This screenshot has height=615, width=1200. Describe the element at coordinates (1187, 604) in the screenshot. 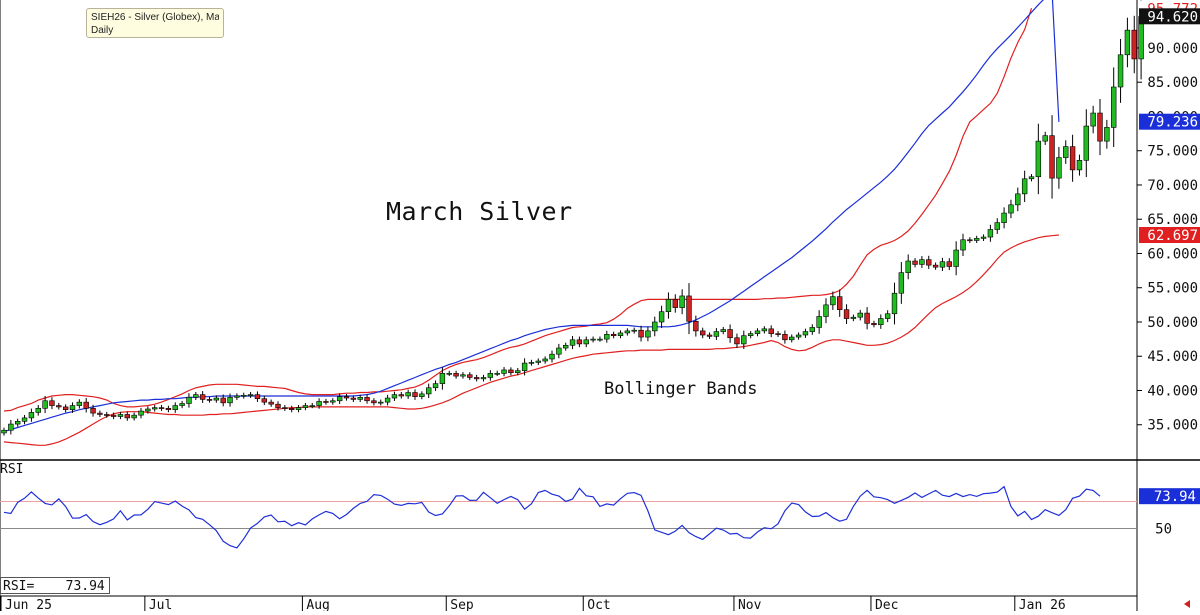

I see `scroll-right-icon` at that location.